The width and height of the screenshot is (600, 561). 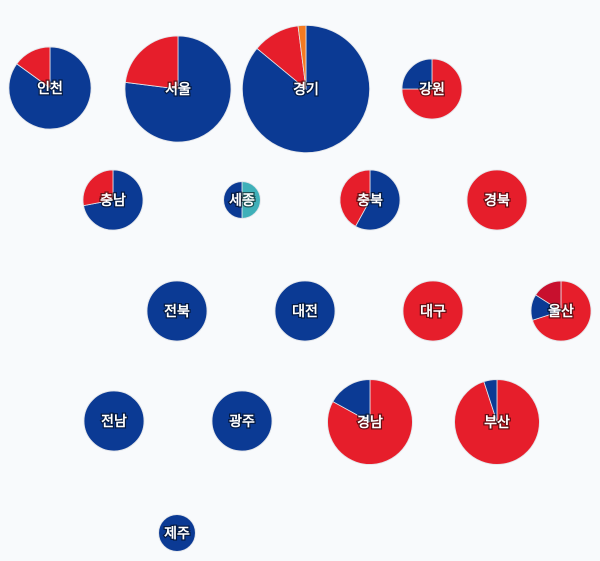 I want to click on region-label: 인천, so click(x=50, y=88).